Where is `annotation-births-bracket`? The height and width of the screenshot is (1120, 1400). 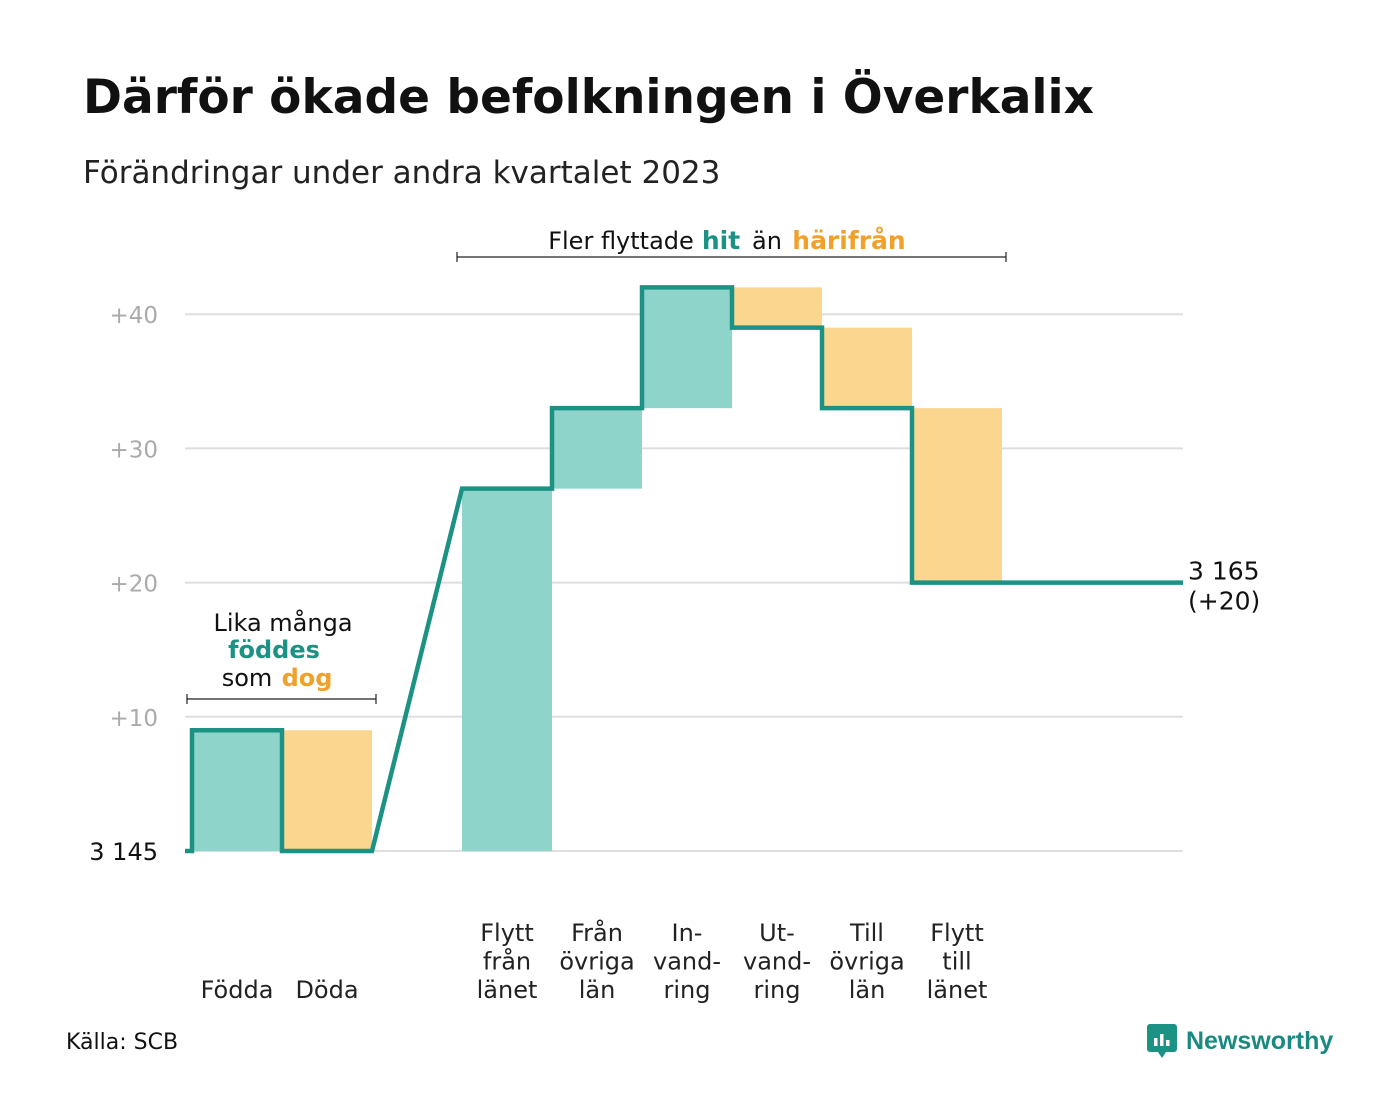 annotation-births-bracket is located at coordinates (281, 699).